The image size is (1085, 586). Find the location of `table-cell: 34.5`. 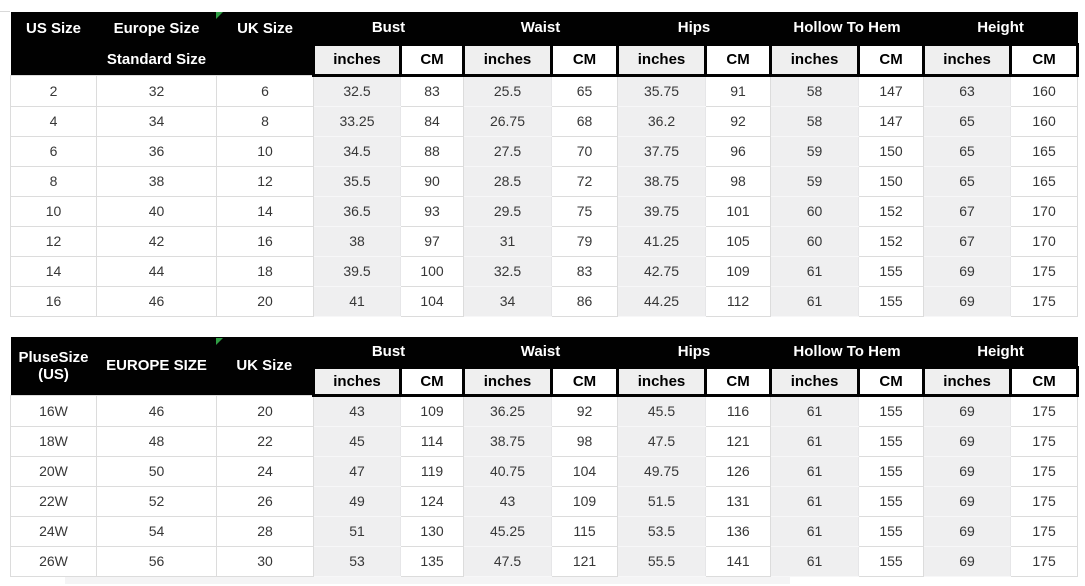

table-cell: 34.5 is located at coordinates (357, 151).